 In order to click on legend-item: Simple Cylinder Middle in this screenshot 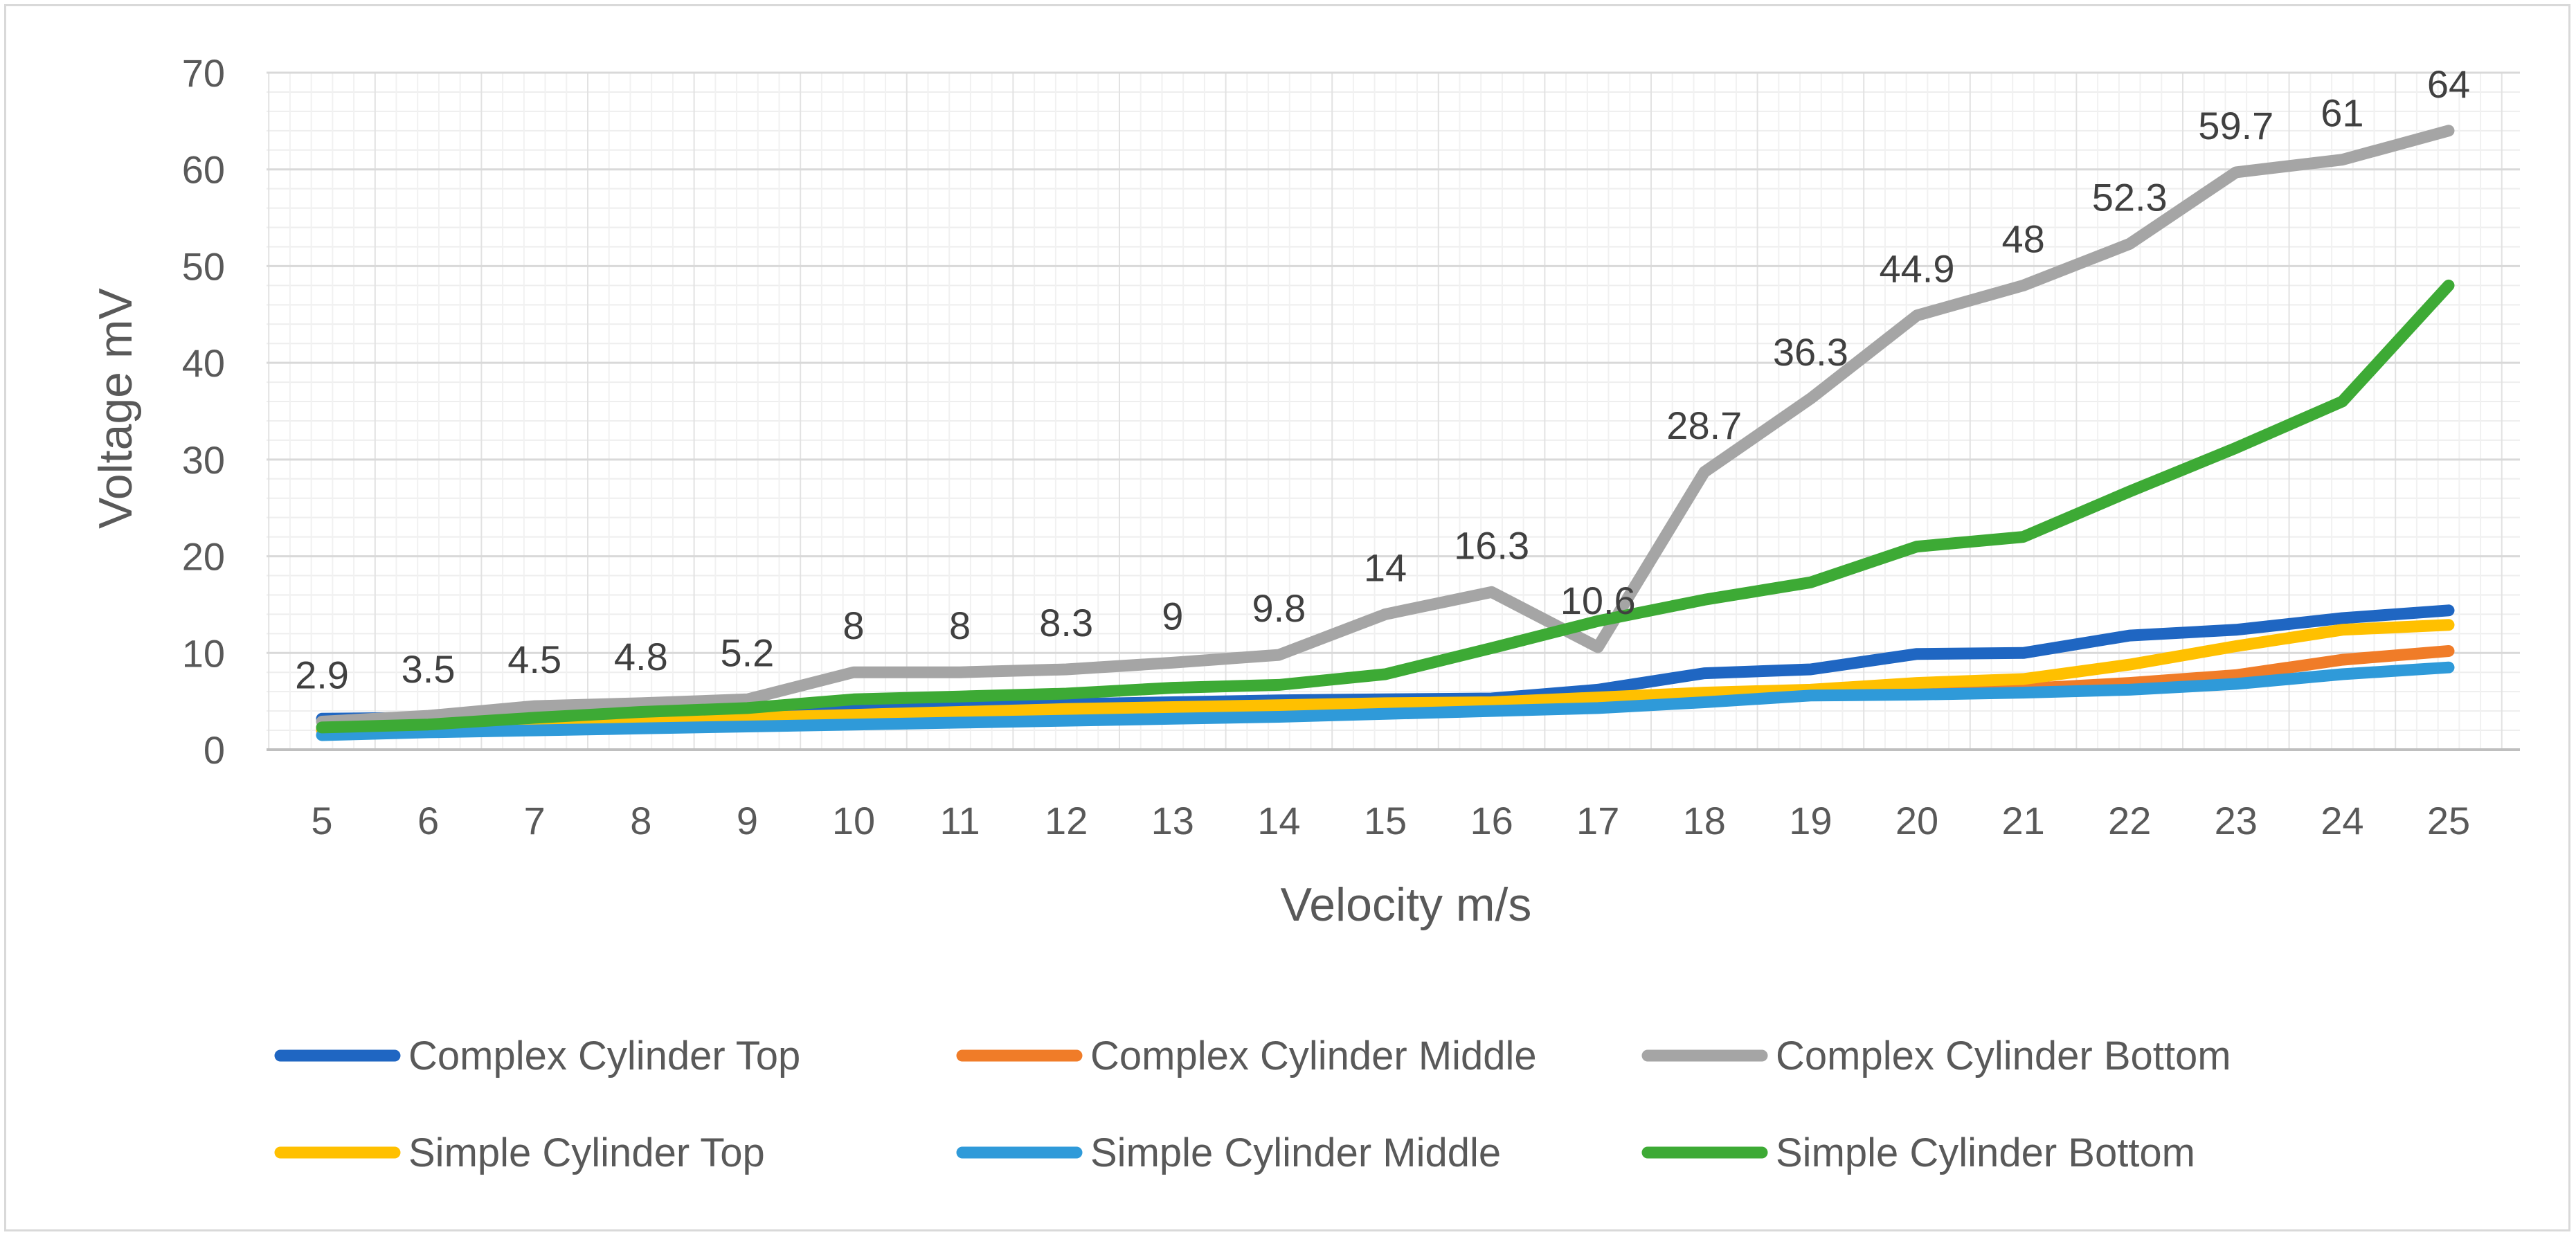, I will do `click(1228, 1152)`.